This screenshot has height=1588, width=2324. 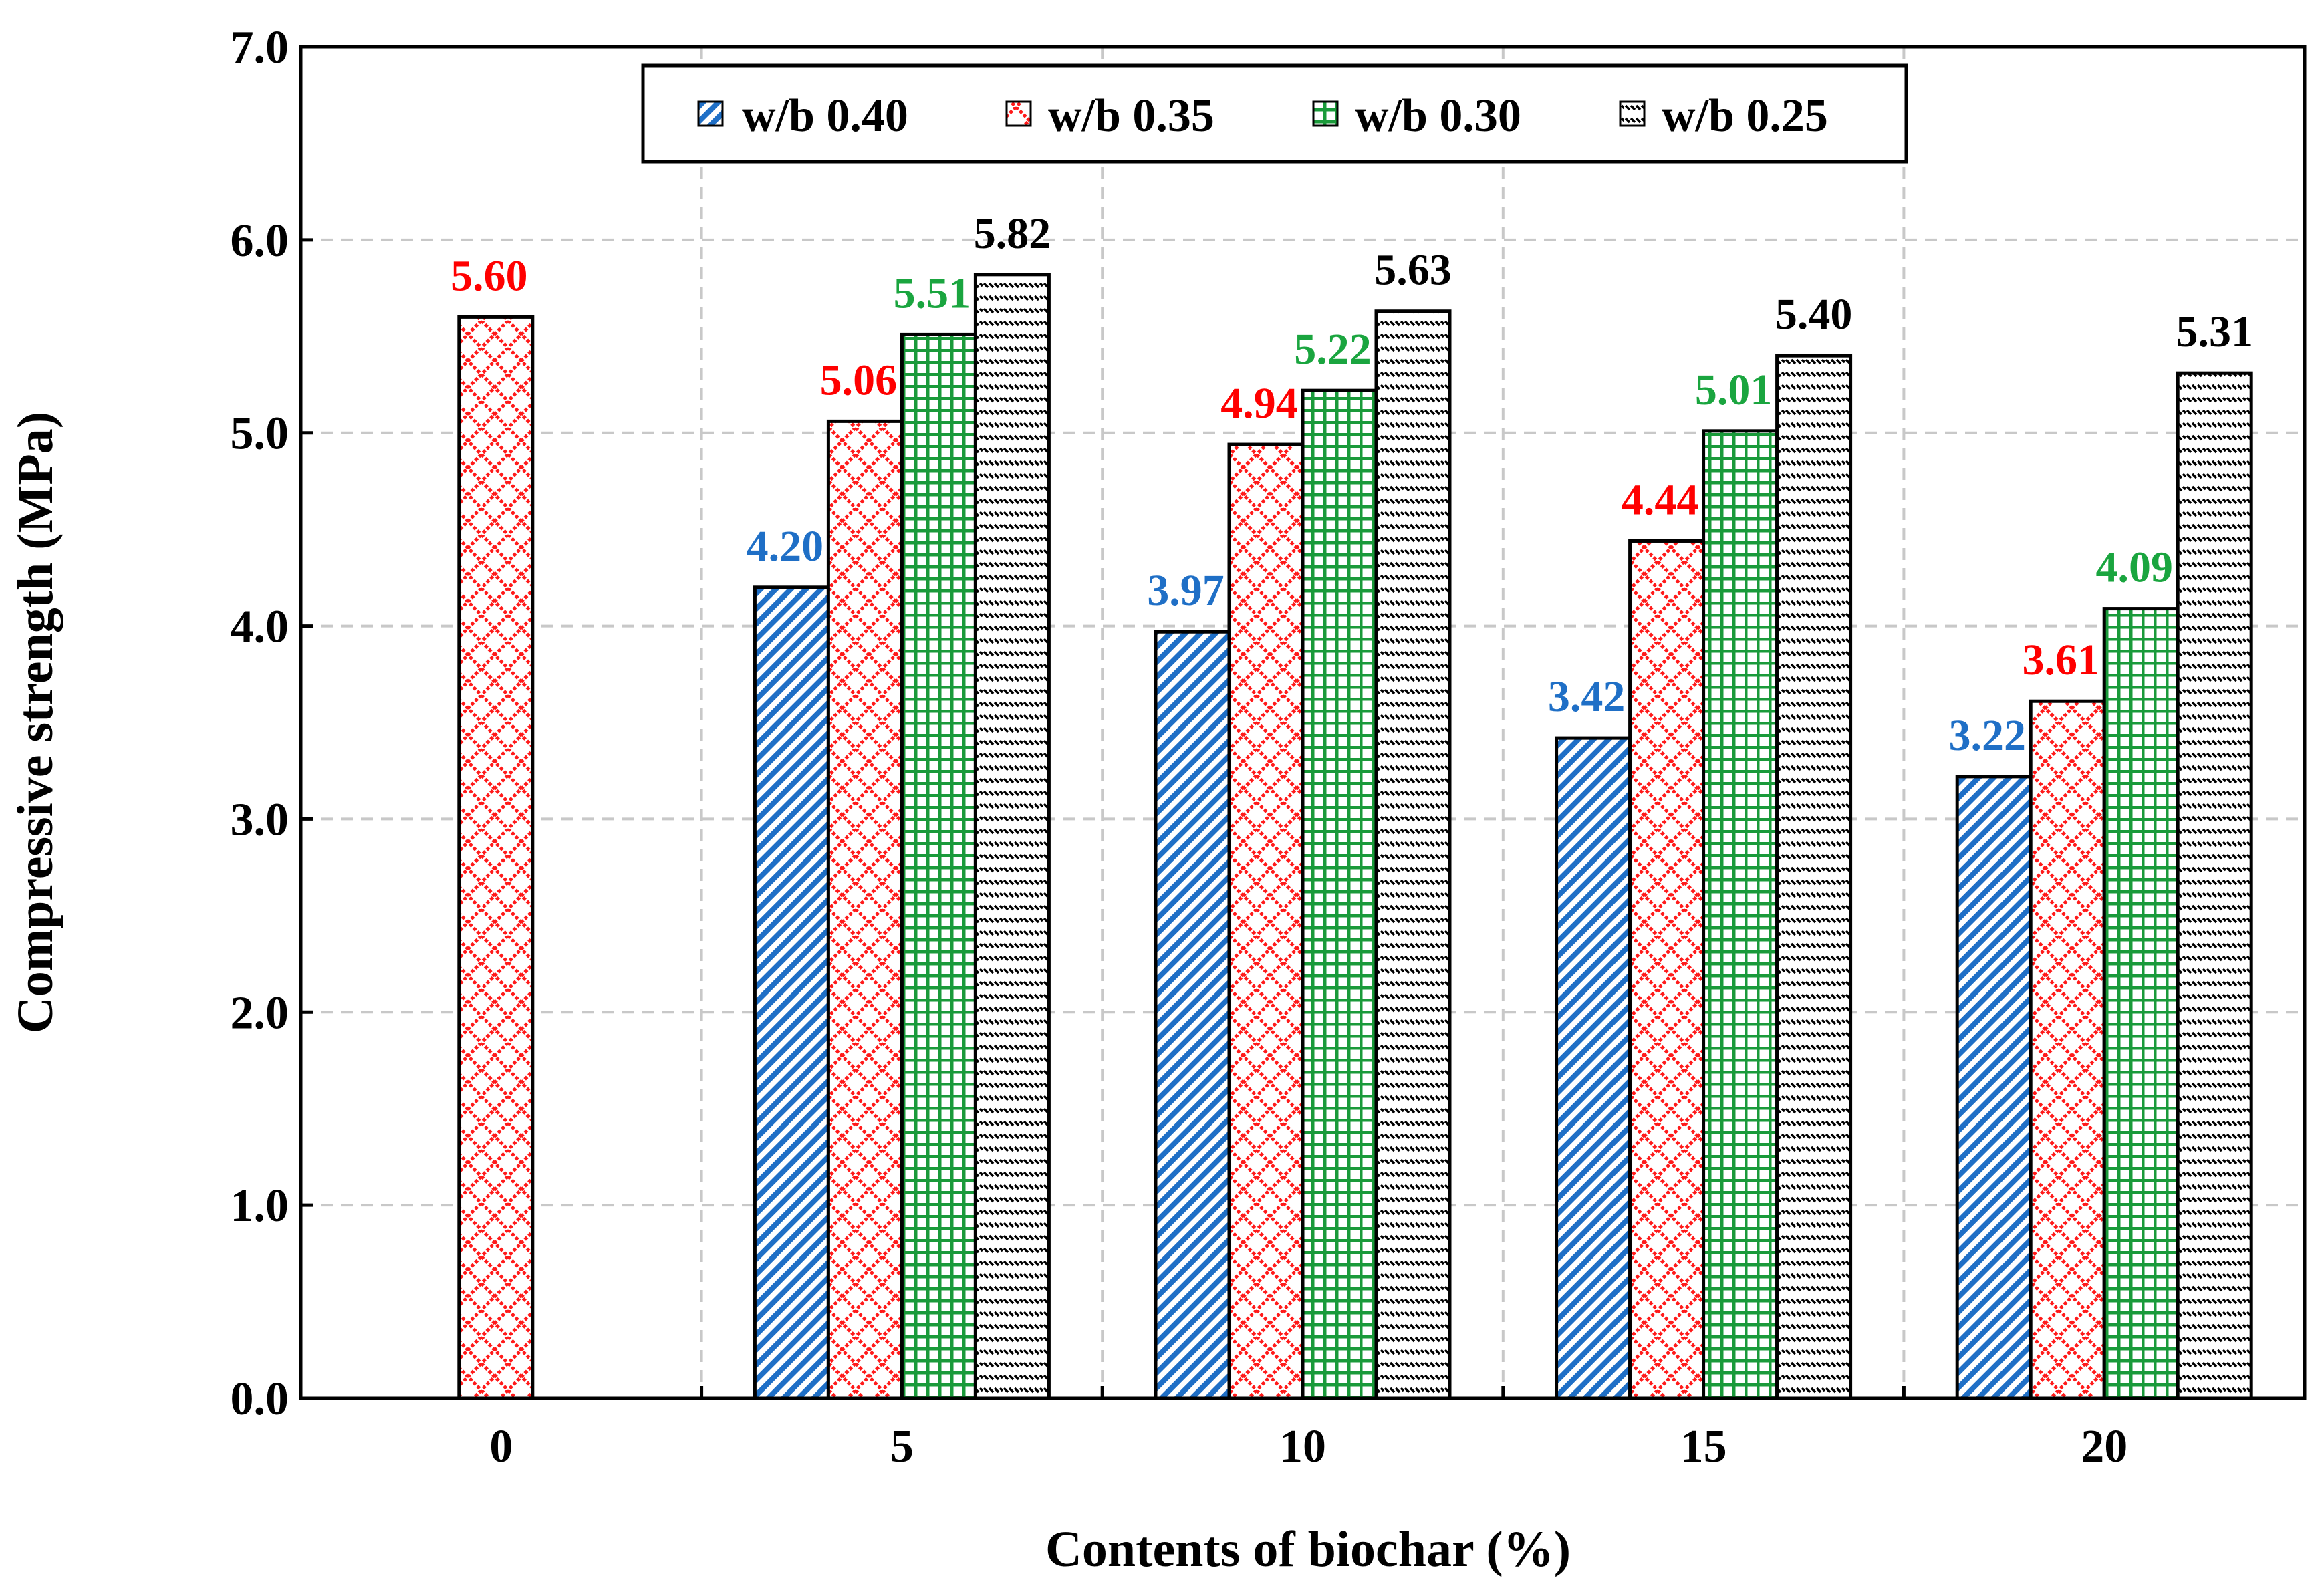 I want to click on legend-box, so click(x=1274, y=114).